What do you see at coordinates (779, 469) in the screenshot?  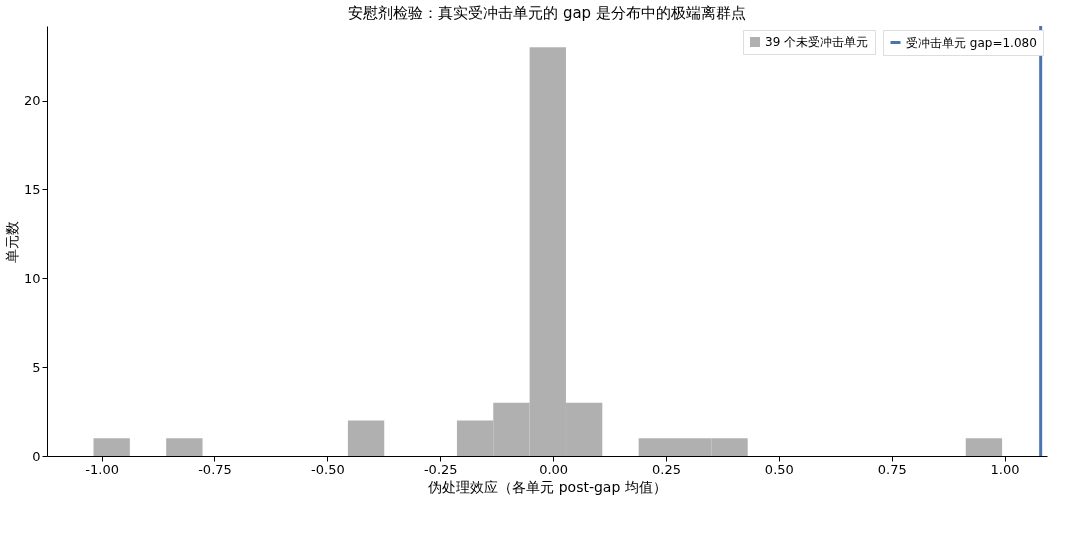 I see `x-tick-label: 0.50` at bounding box center [779, 469].